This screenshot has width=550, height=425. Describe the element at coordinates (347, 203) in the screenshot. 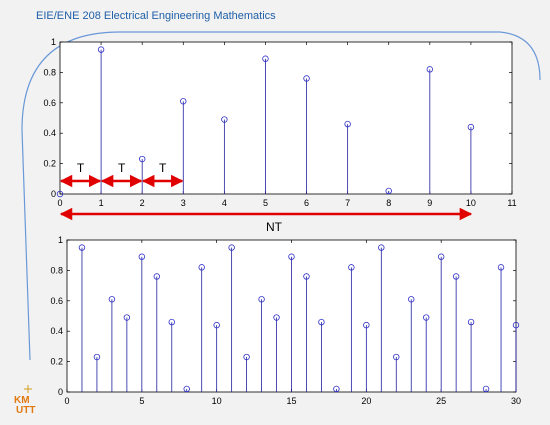

I see `top-xtick-label: 7` at that location.